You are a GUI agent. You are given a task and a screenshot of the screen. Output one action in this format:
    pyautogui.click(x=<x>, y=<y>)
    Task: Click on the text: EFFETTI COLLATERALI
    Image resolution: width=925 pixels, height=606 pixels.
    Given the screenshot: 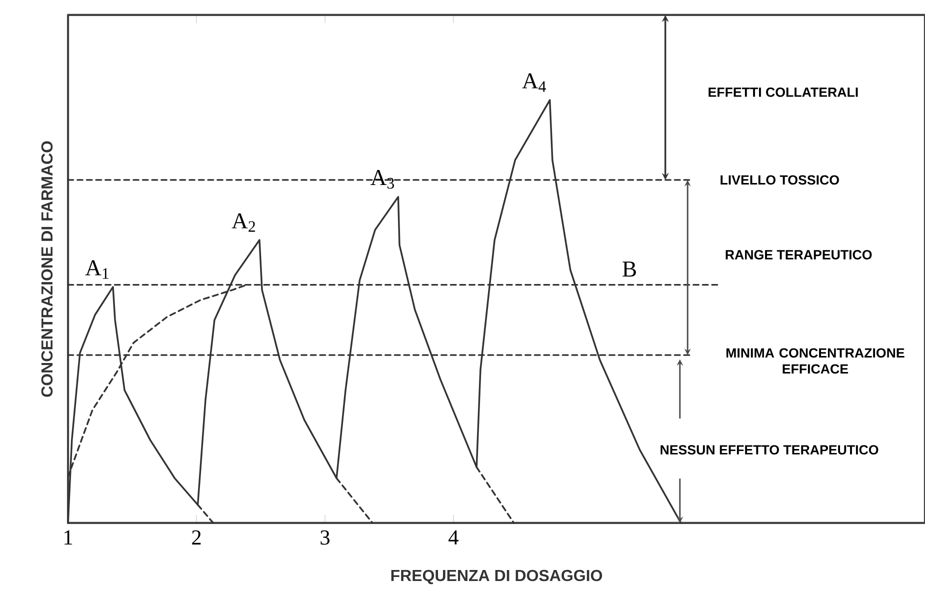 What is the action you would take?
    pyautogui.click(x=783, y=92)
    